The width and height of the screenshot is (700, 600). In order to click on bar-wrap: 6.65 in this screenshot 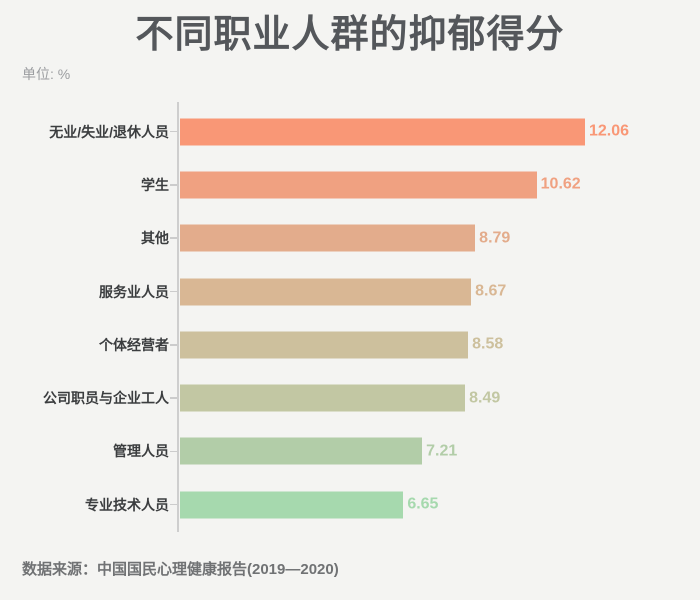, I will do `click(309, 505)`.